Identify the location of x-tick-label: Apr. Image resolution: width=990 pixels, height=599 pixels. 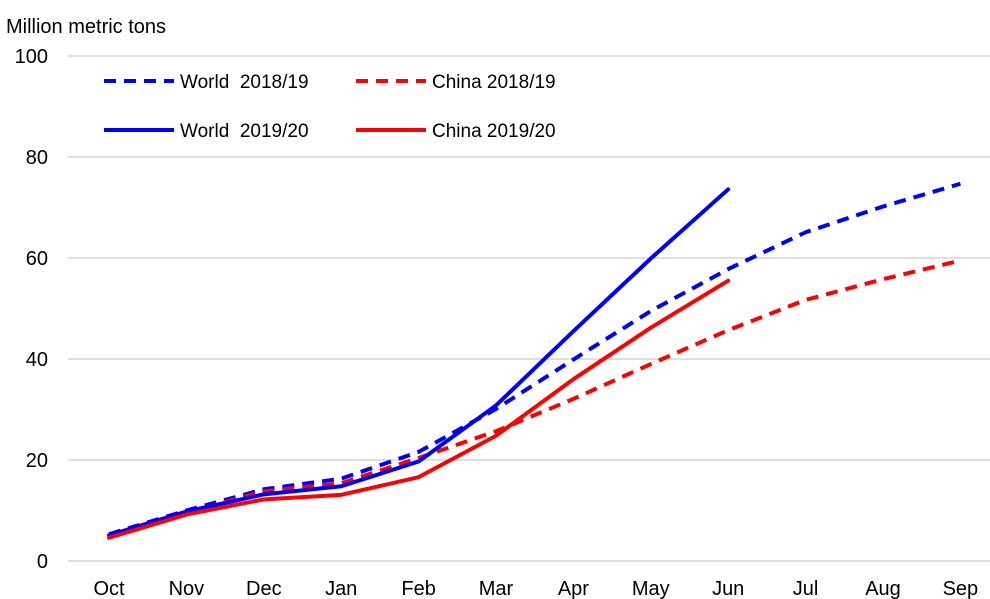
(573, 588).